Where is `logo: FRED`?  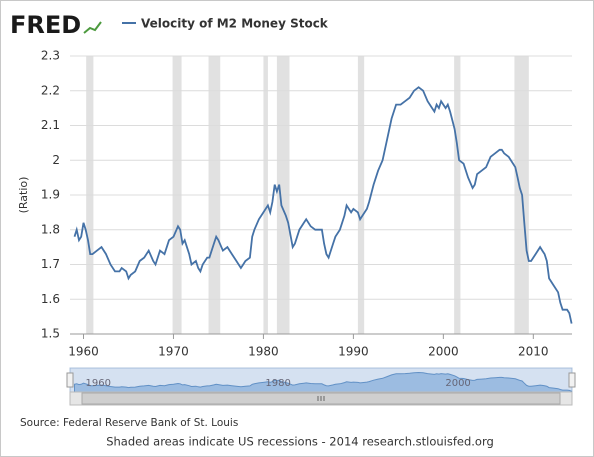 logo: FRED is located at coordinates (45, 25).